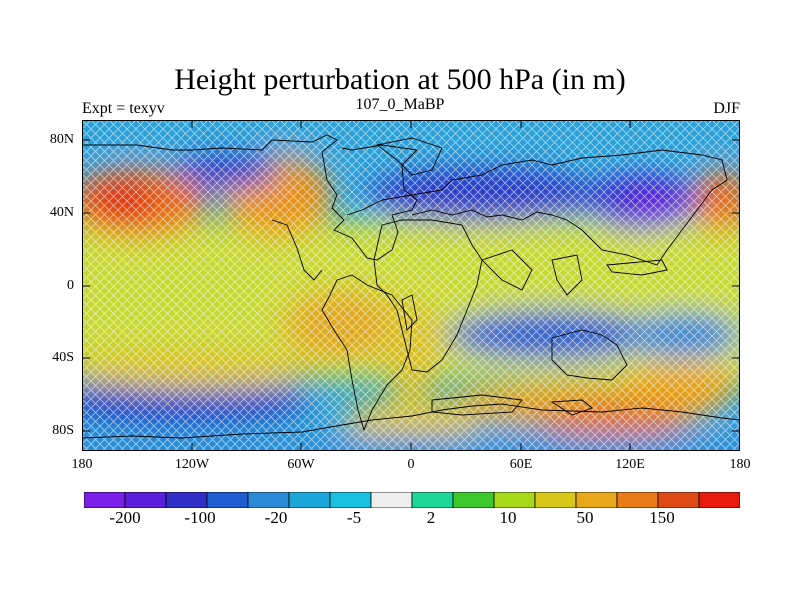 The image size is (800, 600). Describe the element at coordinates (740, 464) in the screenshot. I see `lon-label-180e: 180` at that location.